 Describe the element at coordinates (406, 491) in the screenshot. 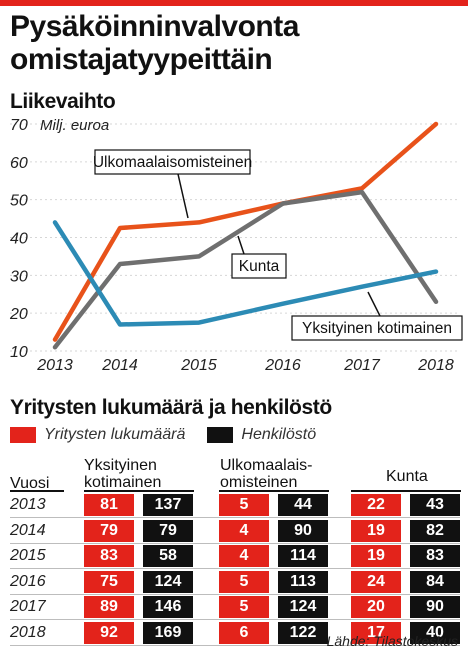

I see `header-rule-kunta` at that location.